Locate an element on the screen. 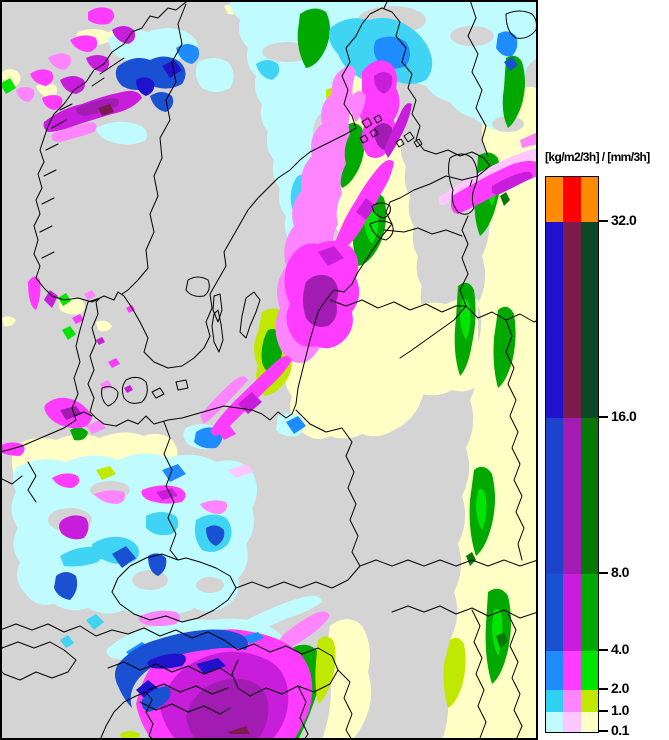  island-small-danish is located at coordinates (158, 393).